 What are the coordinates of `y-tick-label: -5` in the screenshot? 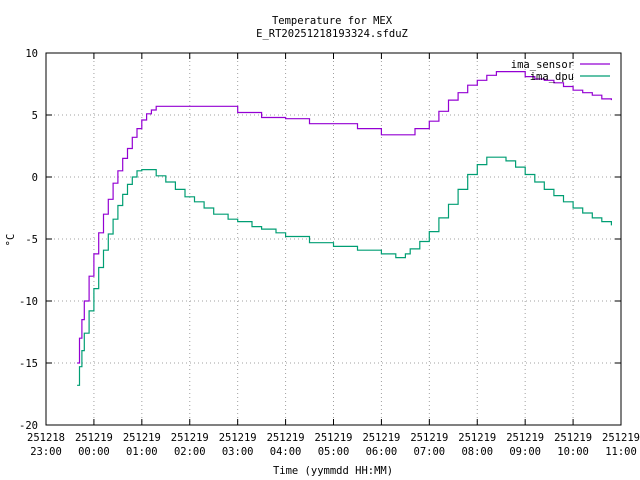 It's located at (31, 240).